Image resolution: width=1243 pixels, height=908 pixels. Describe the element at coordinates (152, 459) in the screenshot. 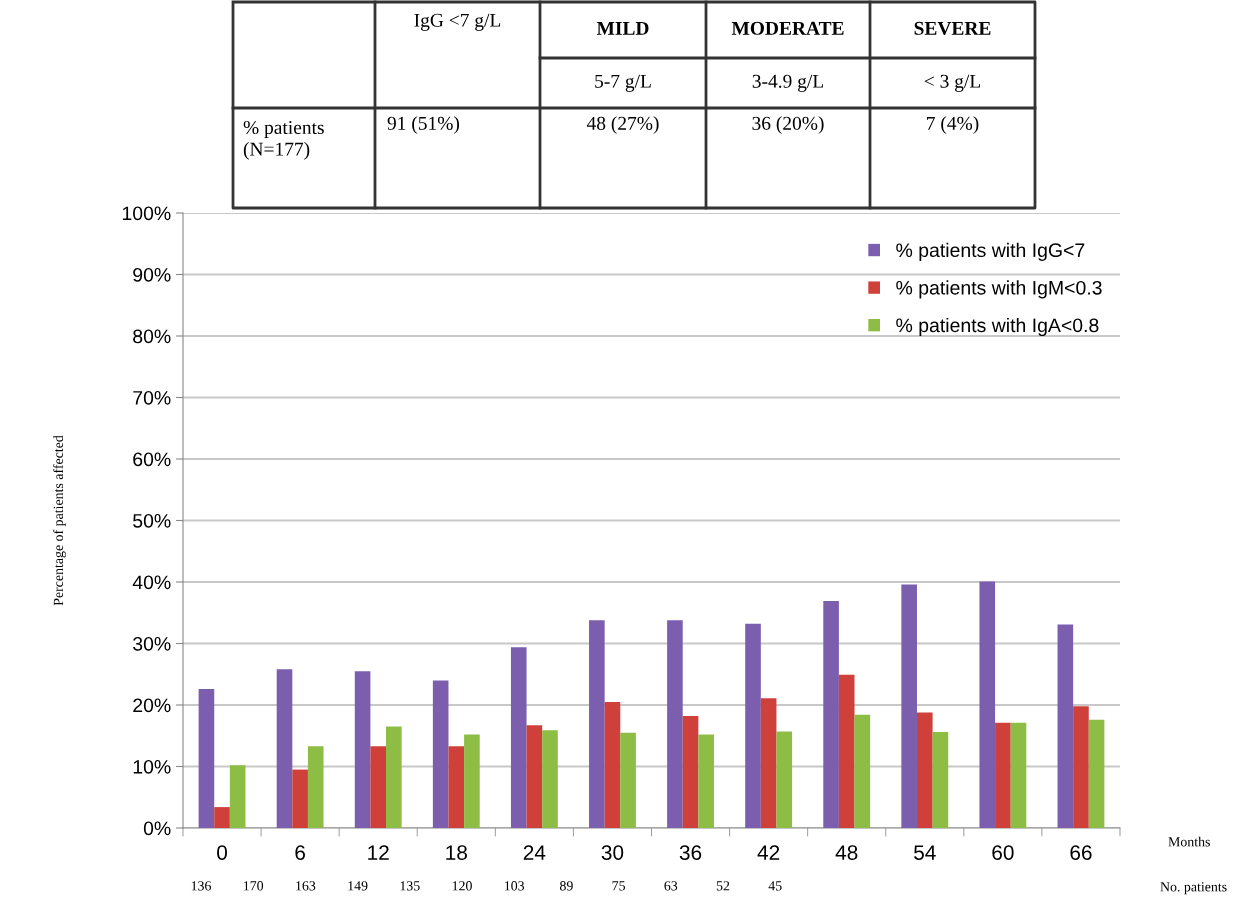

I see `y-tick-label: 60%` at that location.